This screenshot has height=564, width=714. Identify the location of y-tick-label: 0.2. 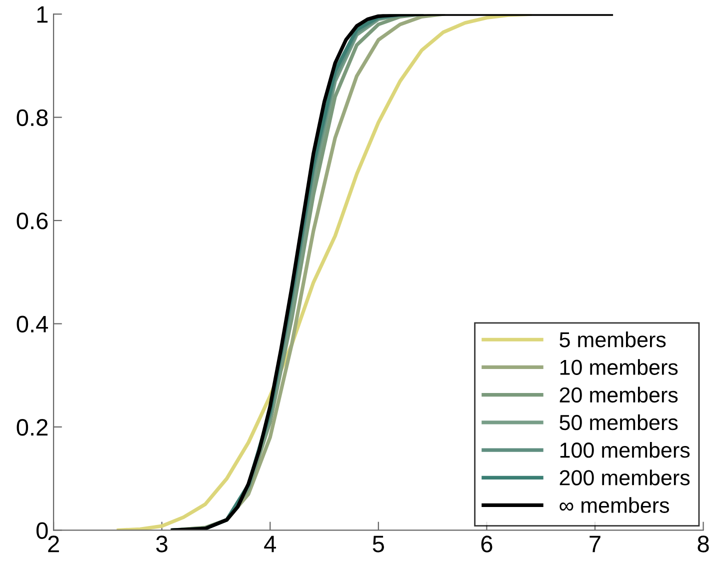
(32, 427).